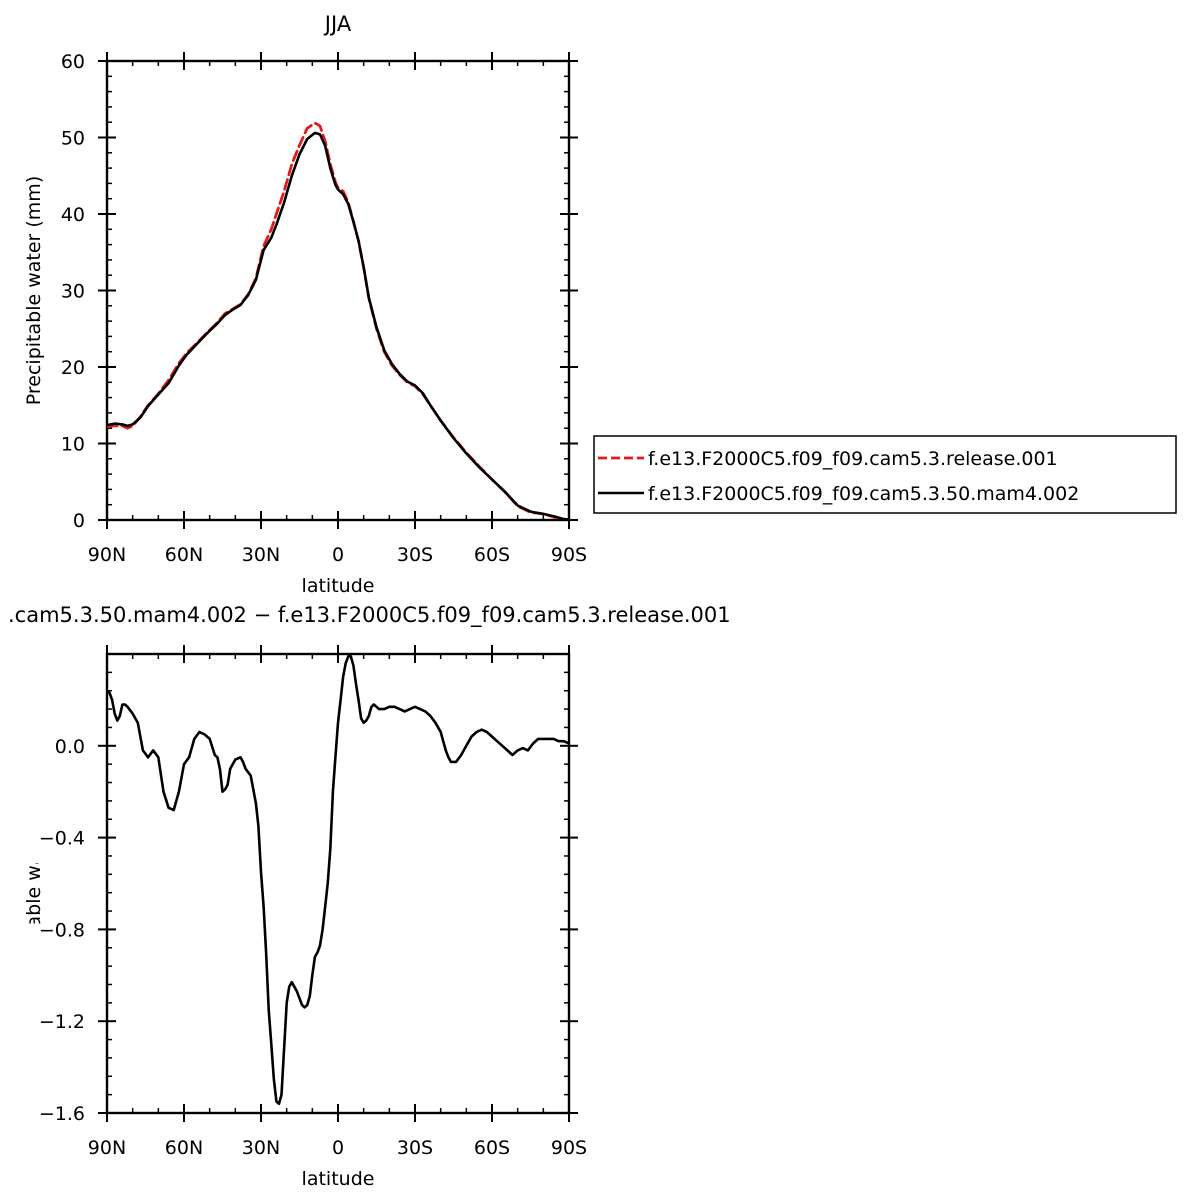  Describe the element at coordinates (79, 521) in the screenshot. I see `y-tick-label: 0` at that location.